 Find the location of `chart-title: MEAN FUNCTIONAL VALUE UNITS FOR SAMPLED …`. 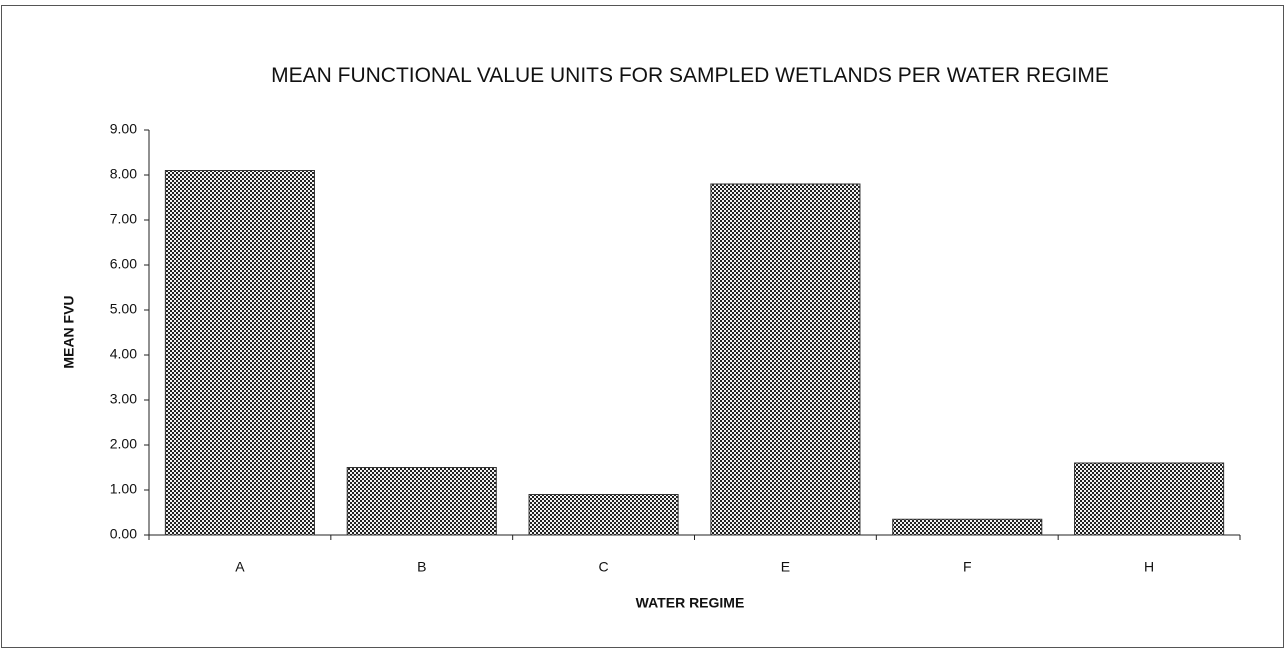

chart-title: MEAN FUNCTIONAL VALUE UNITS FOR SAMPLED … is located at coordinates (690, 75).